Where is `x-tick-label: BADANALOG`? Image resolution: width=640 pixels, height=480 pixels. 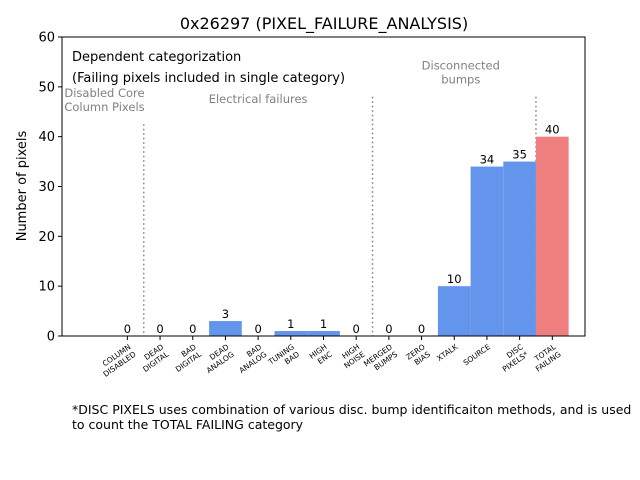
x-tick-label: BADANALOG is located at coordinates (250, 358).